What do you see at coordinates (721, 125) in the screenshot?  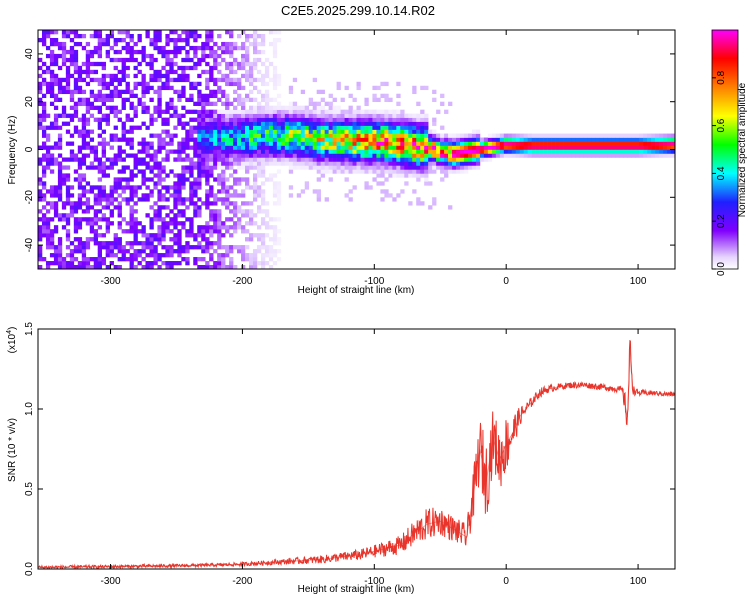 I see `colorbar-tick-label-3: 0.6` at bounding box center [721, 125].